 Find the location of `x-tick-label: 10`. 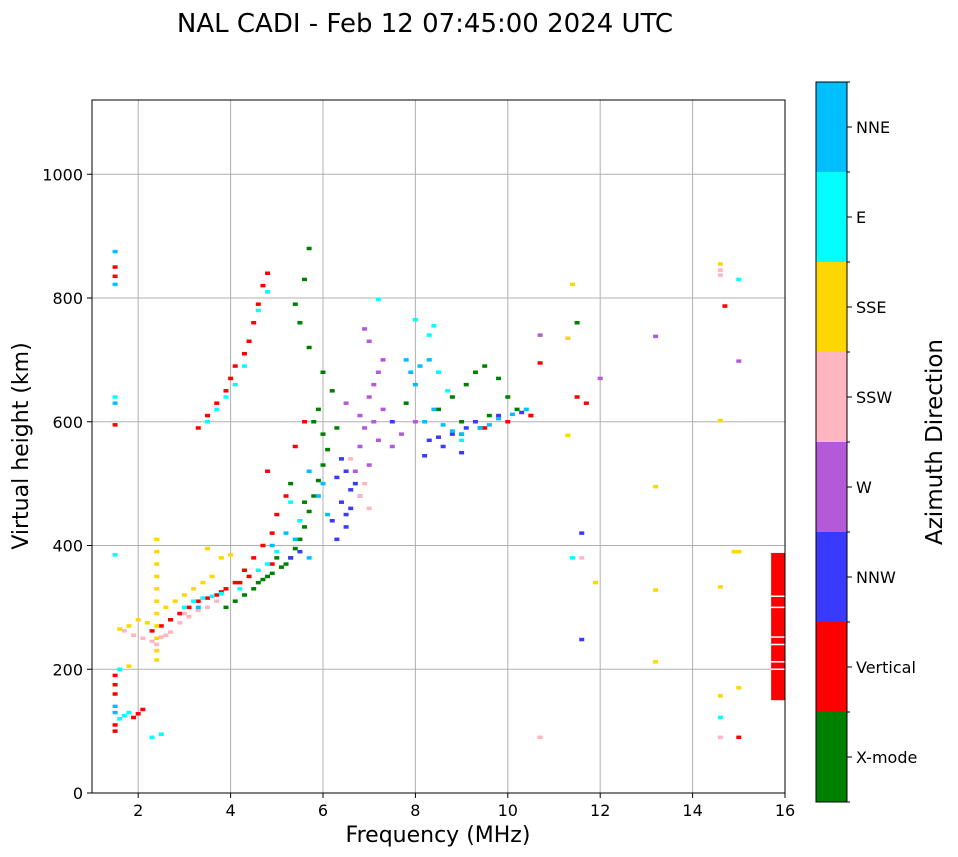

x-tick-label: 10 is located at coordinates (508, 810).